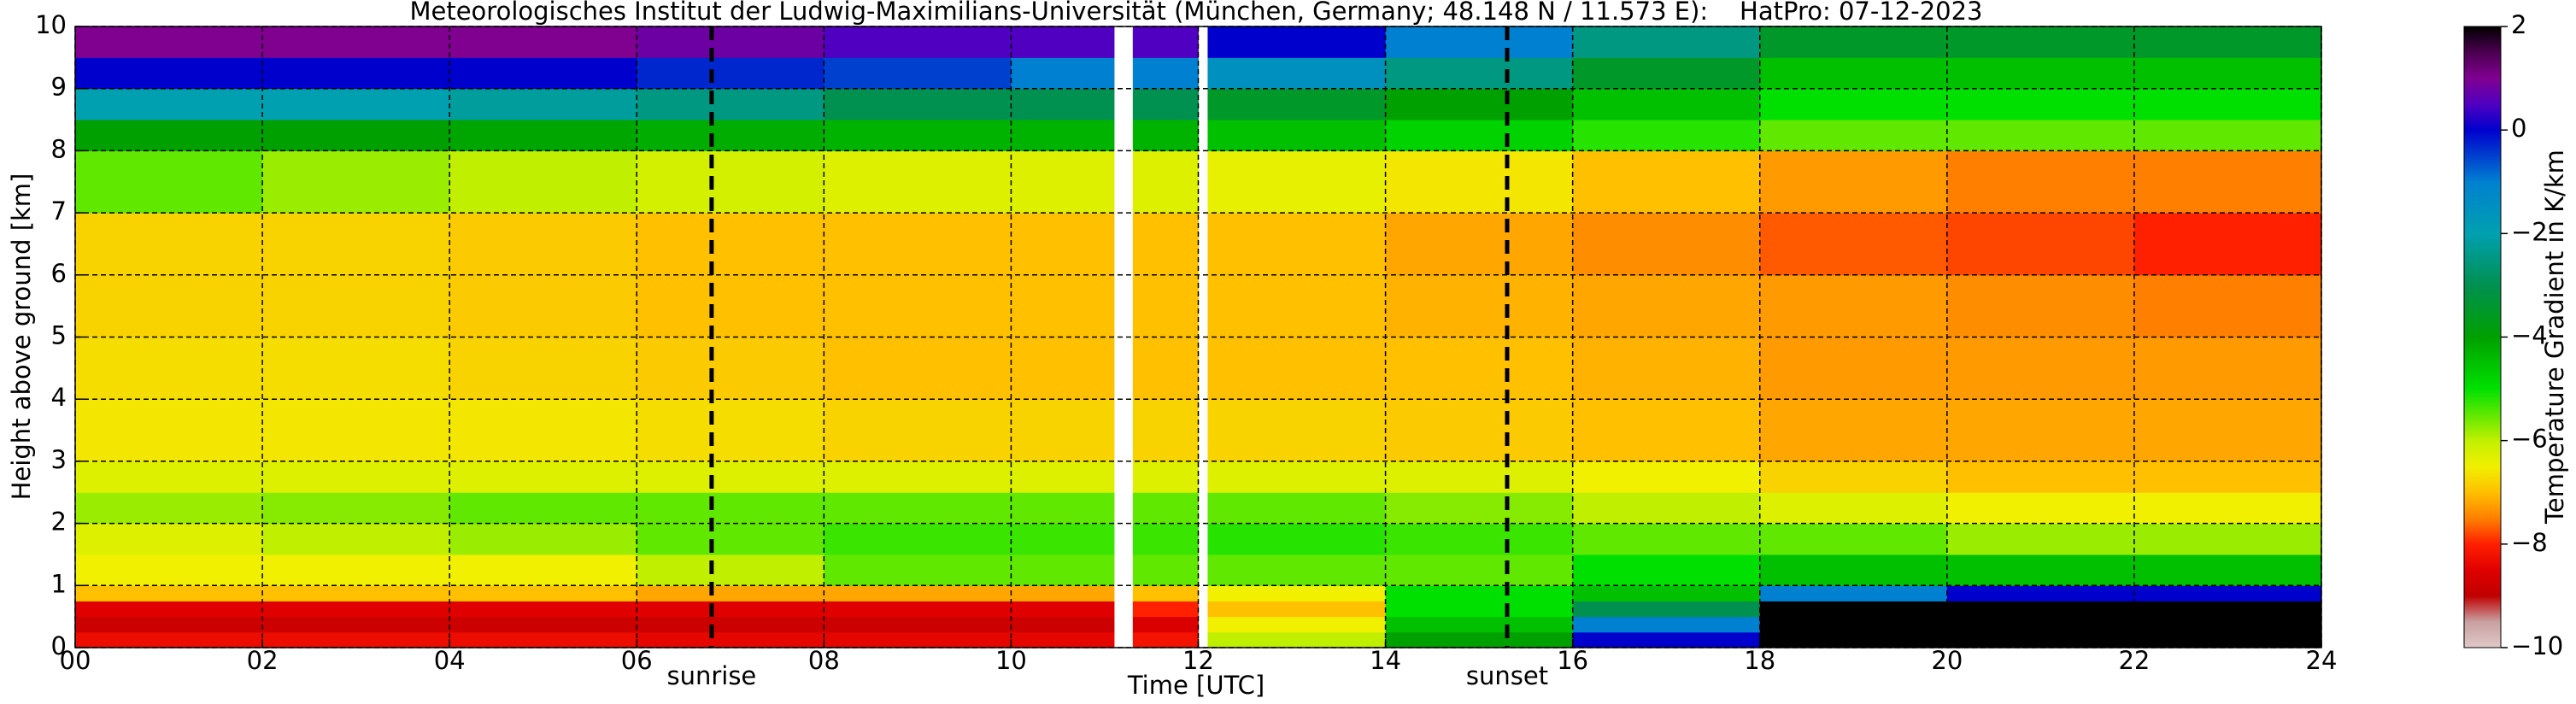  I want to click on y-tick-label: 2, so click(59, 522).